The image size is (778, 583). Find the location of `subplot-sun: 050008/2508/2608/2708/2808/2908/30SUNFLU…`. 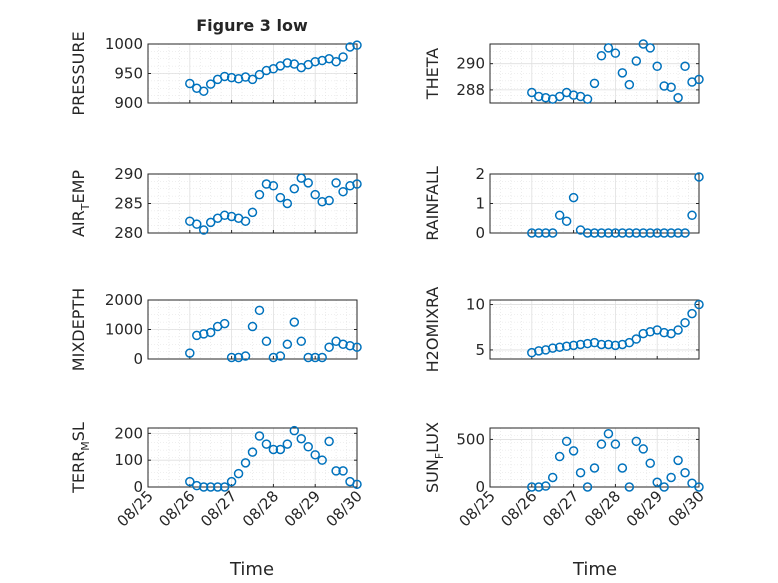

subplot-sun: 050008/2508/2608/2708/2808/2908/30SUNFLU… is located at coordinates (565, 476).